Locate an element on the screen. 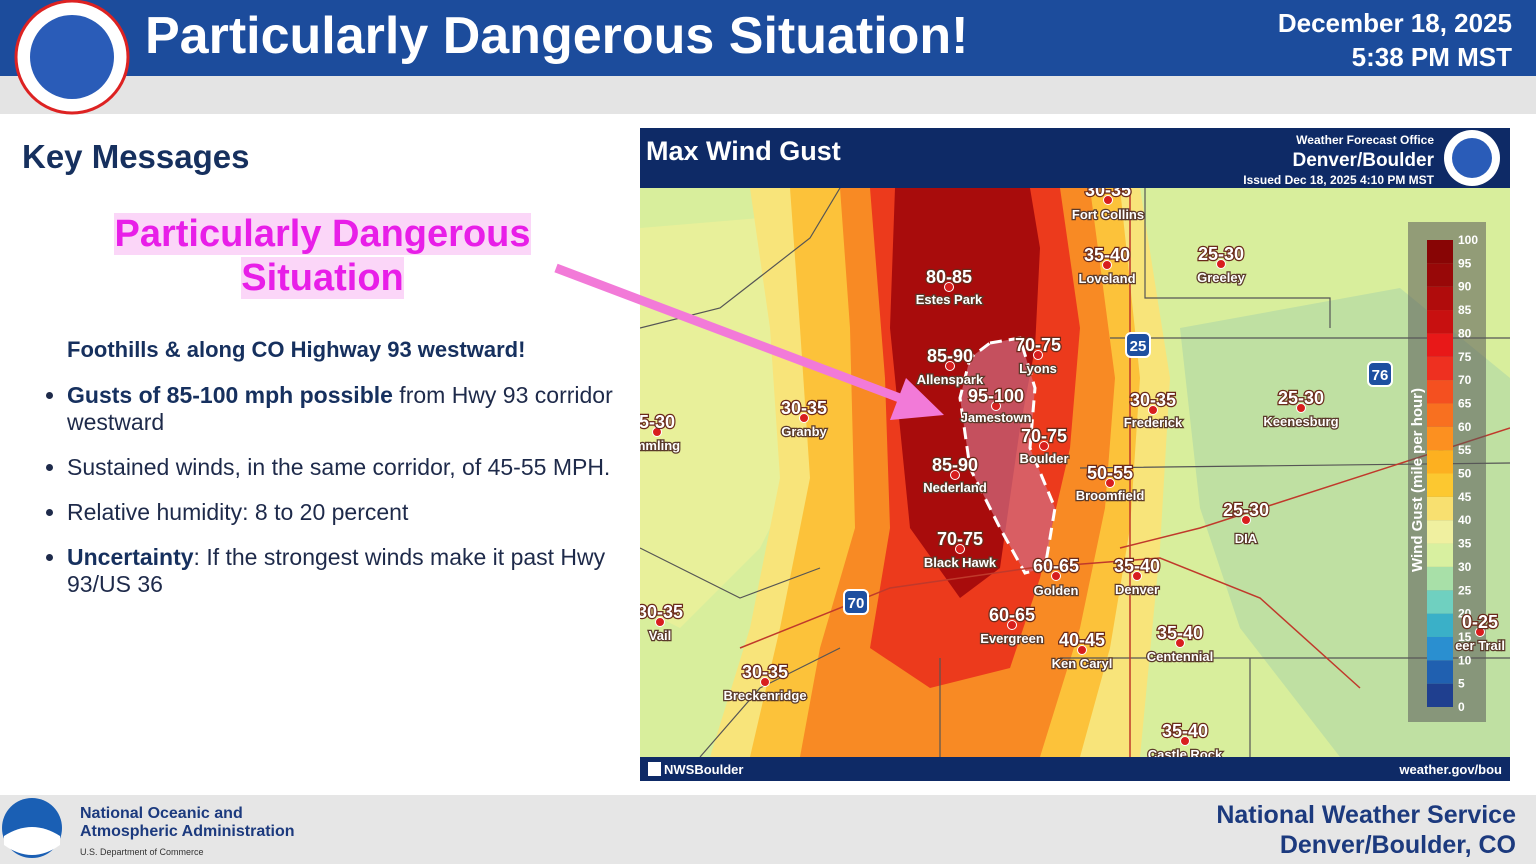 Image resolution: width=1536 pixels, height=864 pixels. legend-tick: 95 is located at coordinates (1465, 263).